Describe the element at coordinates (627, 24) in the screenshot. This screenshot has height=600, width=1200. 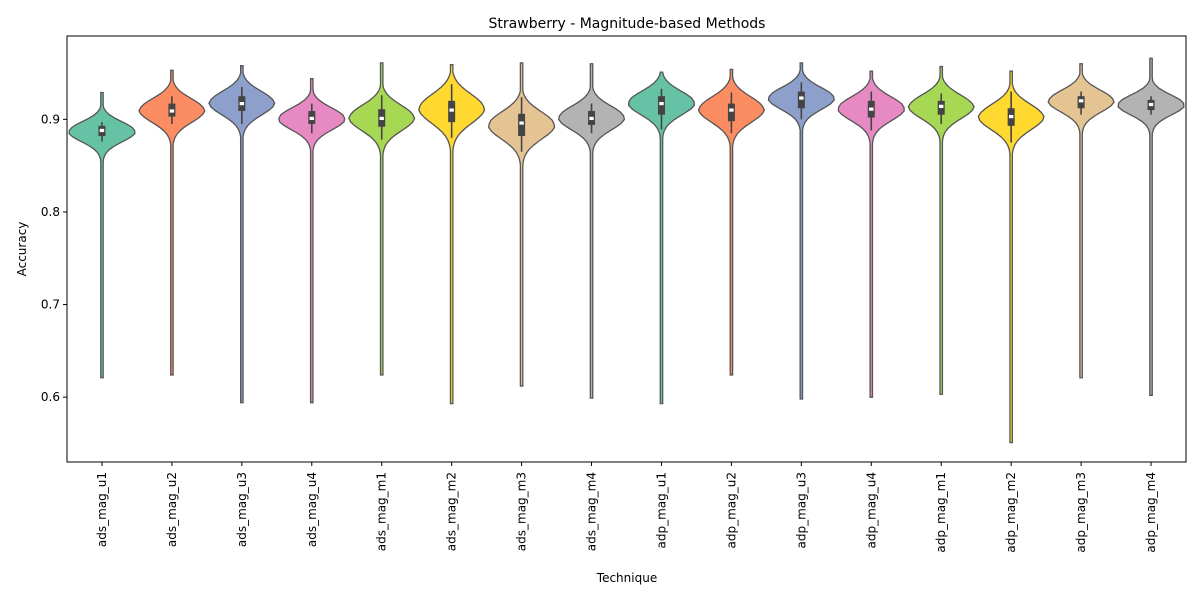
I see `chart-title: Strawberry - Magnitude-based Methods` at that location.